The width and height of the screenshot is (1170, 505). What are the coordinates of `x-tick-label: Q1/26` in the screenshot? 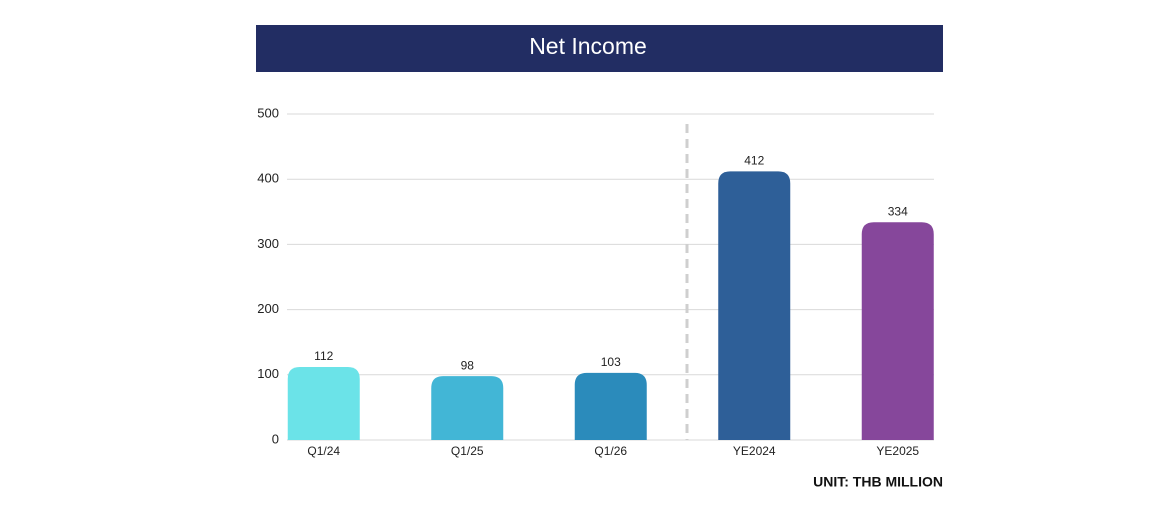 It's located at (610, 451).